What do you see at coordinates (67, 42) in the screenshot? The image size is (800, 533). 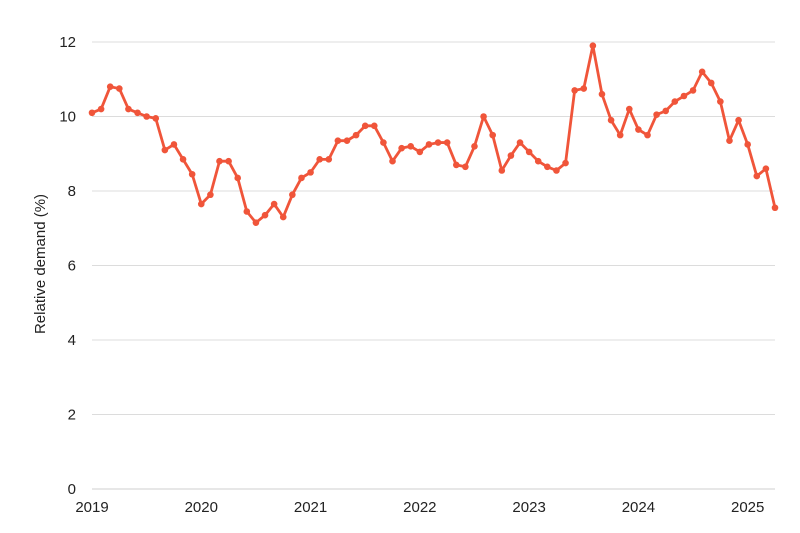 I see `y-tick-label: 12` at bounding box center [67, 42].